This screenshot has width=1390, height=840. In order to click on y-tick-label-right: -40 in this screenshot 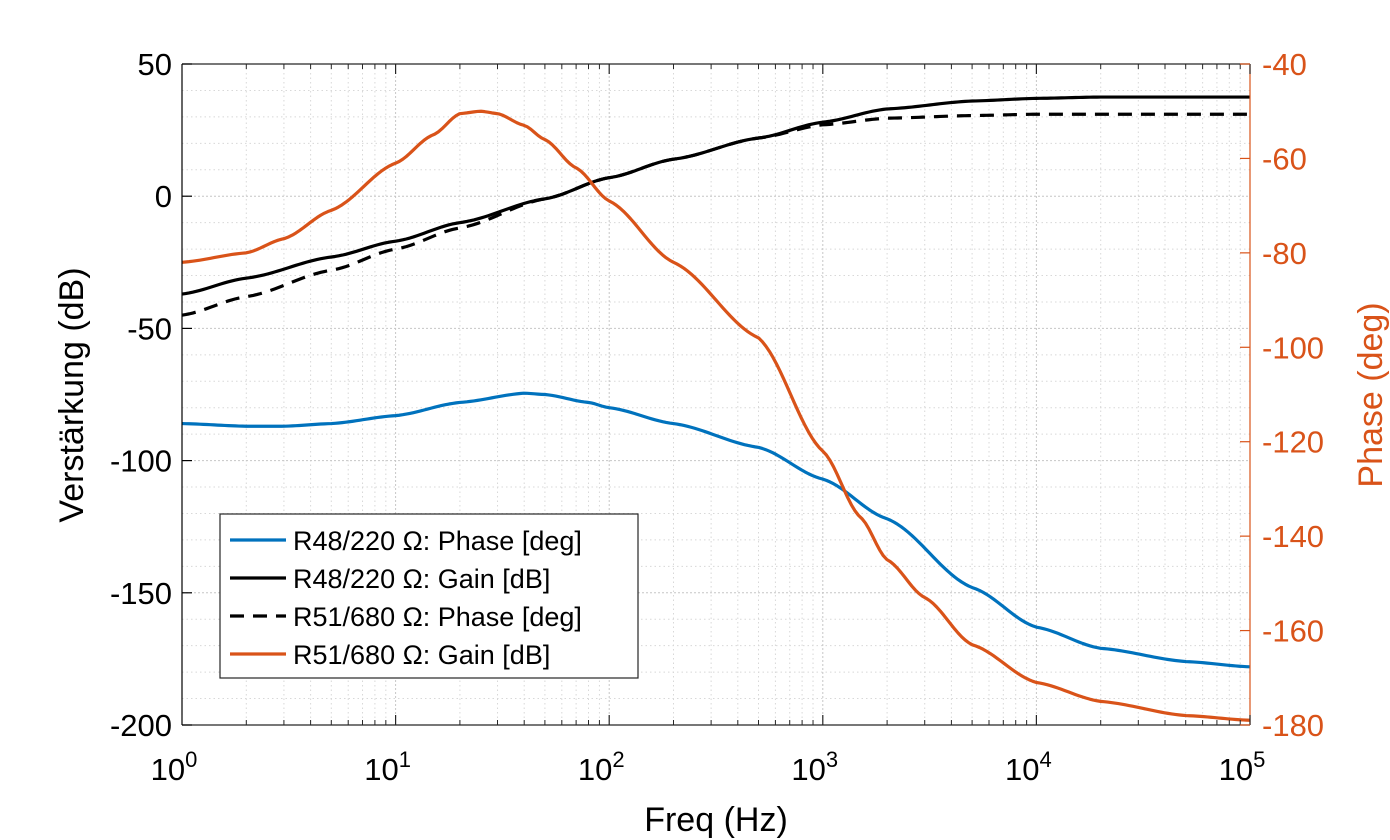, I will do `click(1284, 64)`.